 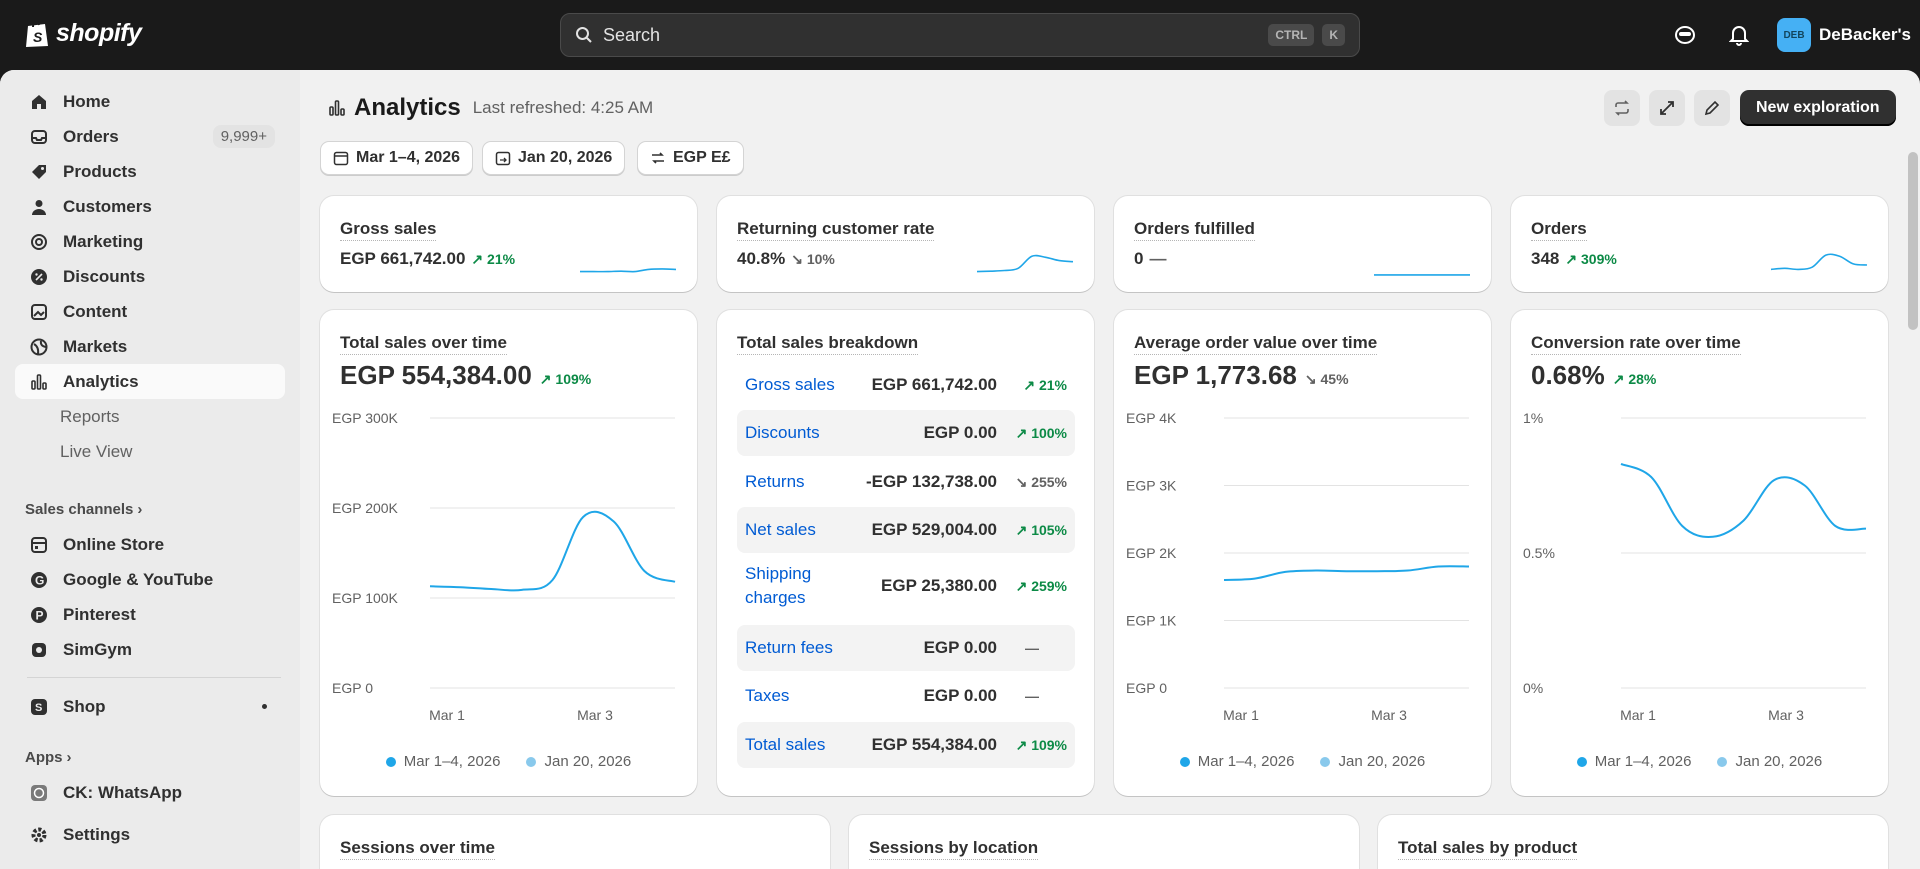 What do you see at coordinates (690, 158) in the screenshot?
I see `currency-picker: EGP E£` at bounding box center [690, 158].